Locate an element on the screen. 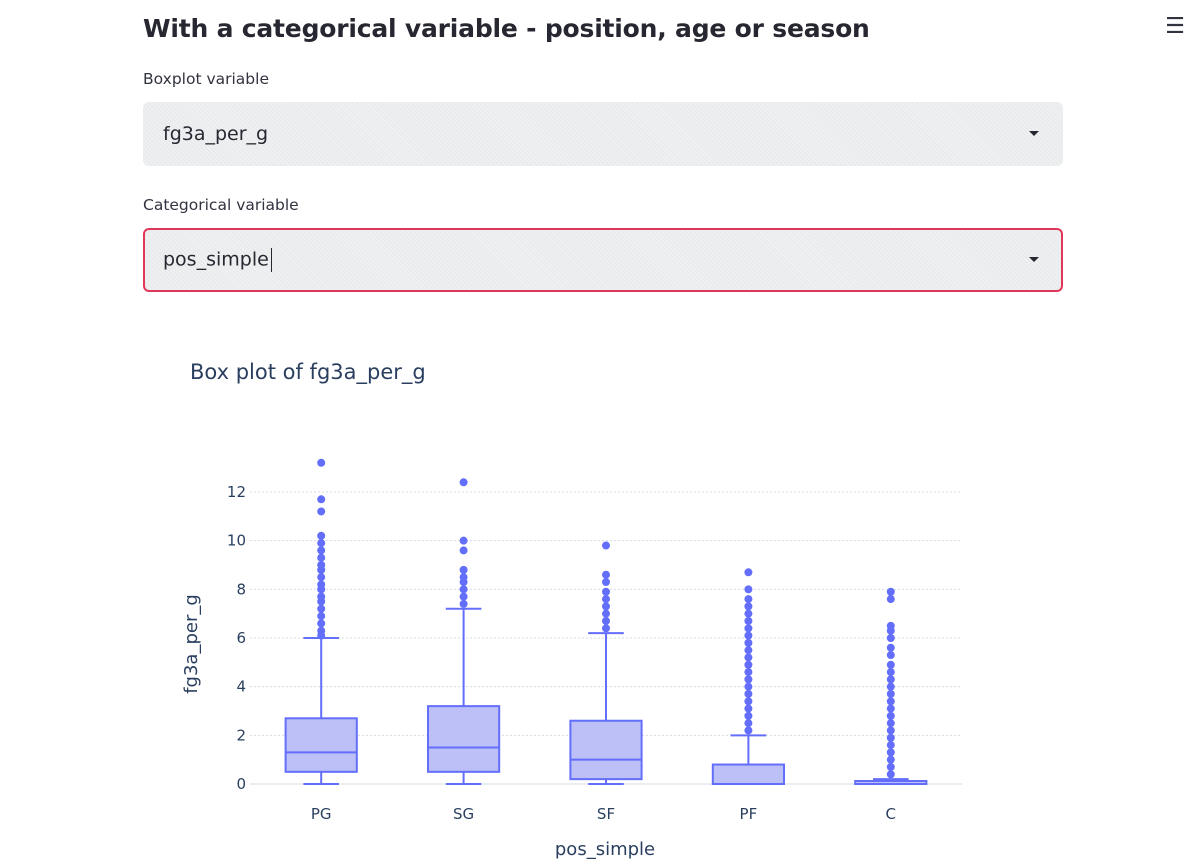 The width and height of the screenshot is (1200, 865). x-tick-label: PF is located at coordinates (749, 814).